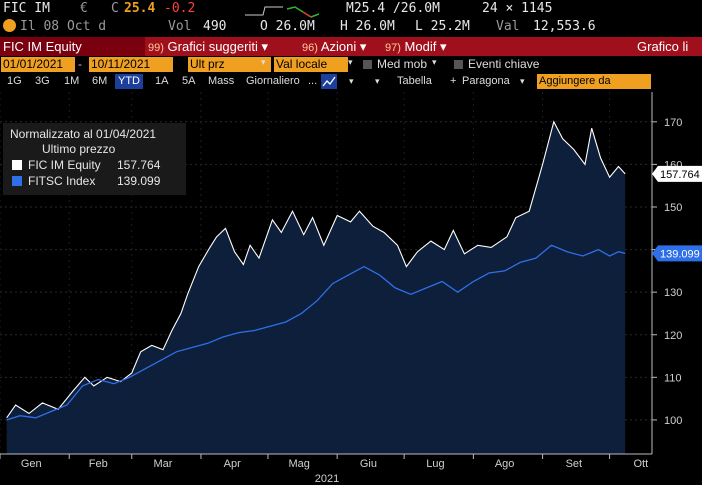  What do you see at coordinates (367, 64) in the screenshot?
I see `moving-average-checkbox` at bounding box center [367, 64].